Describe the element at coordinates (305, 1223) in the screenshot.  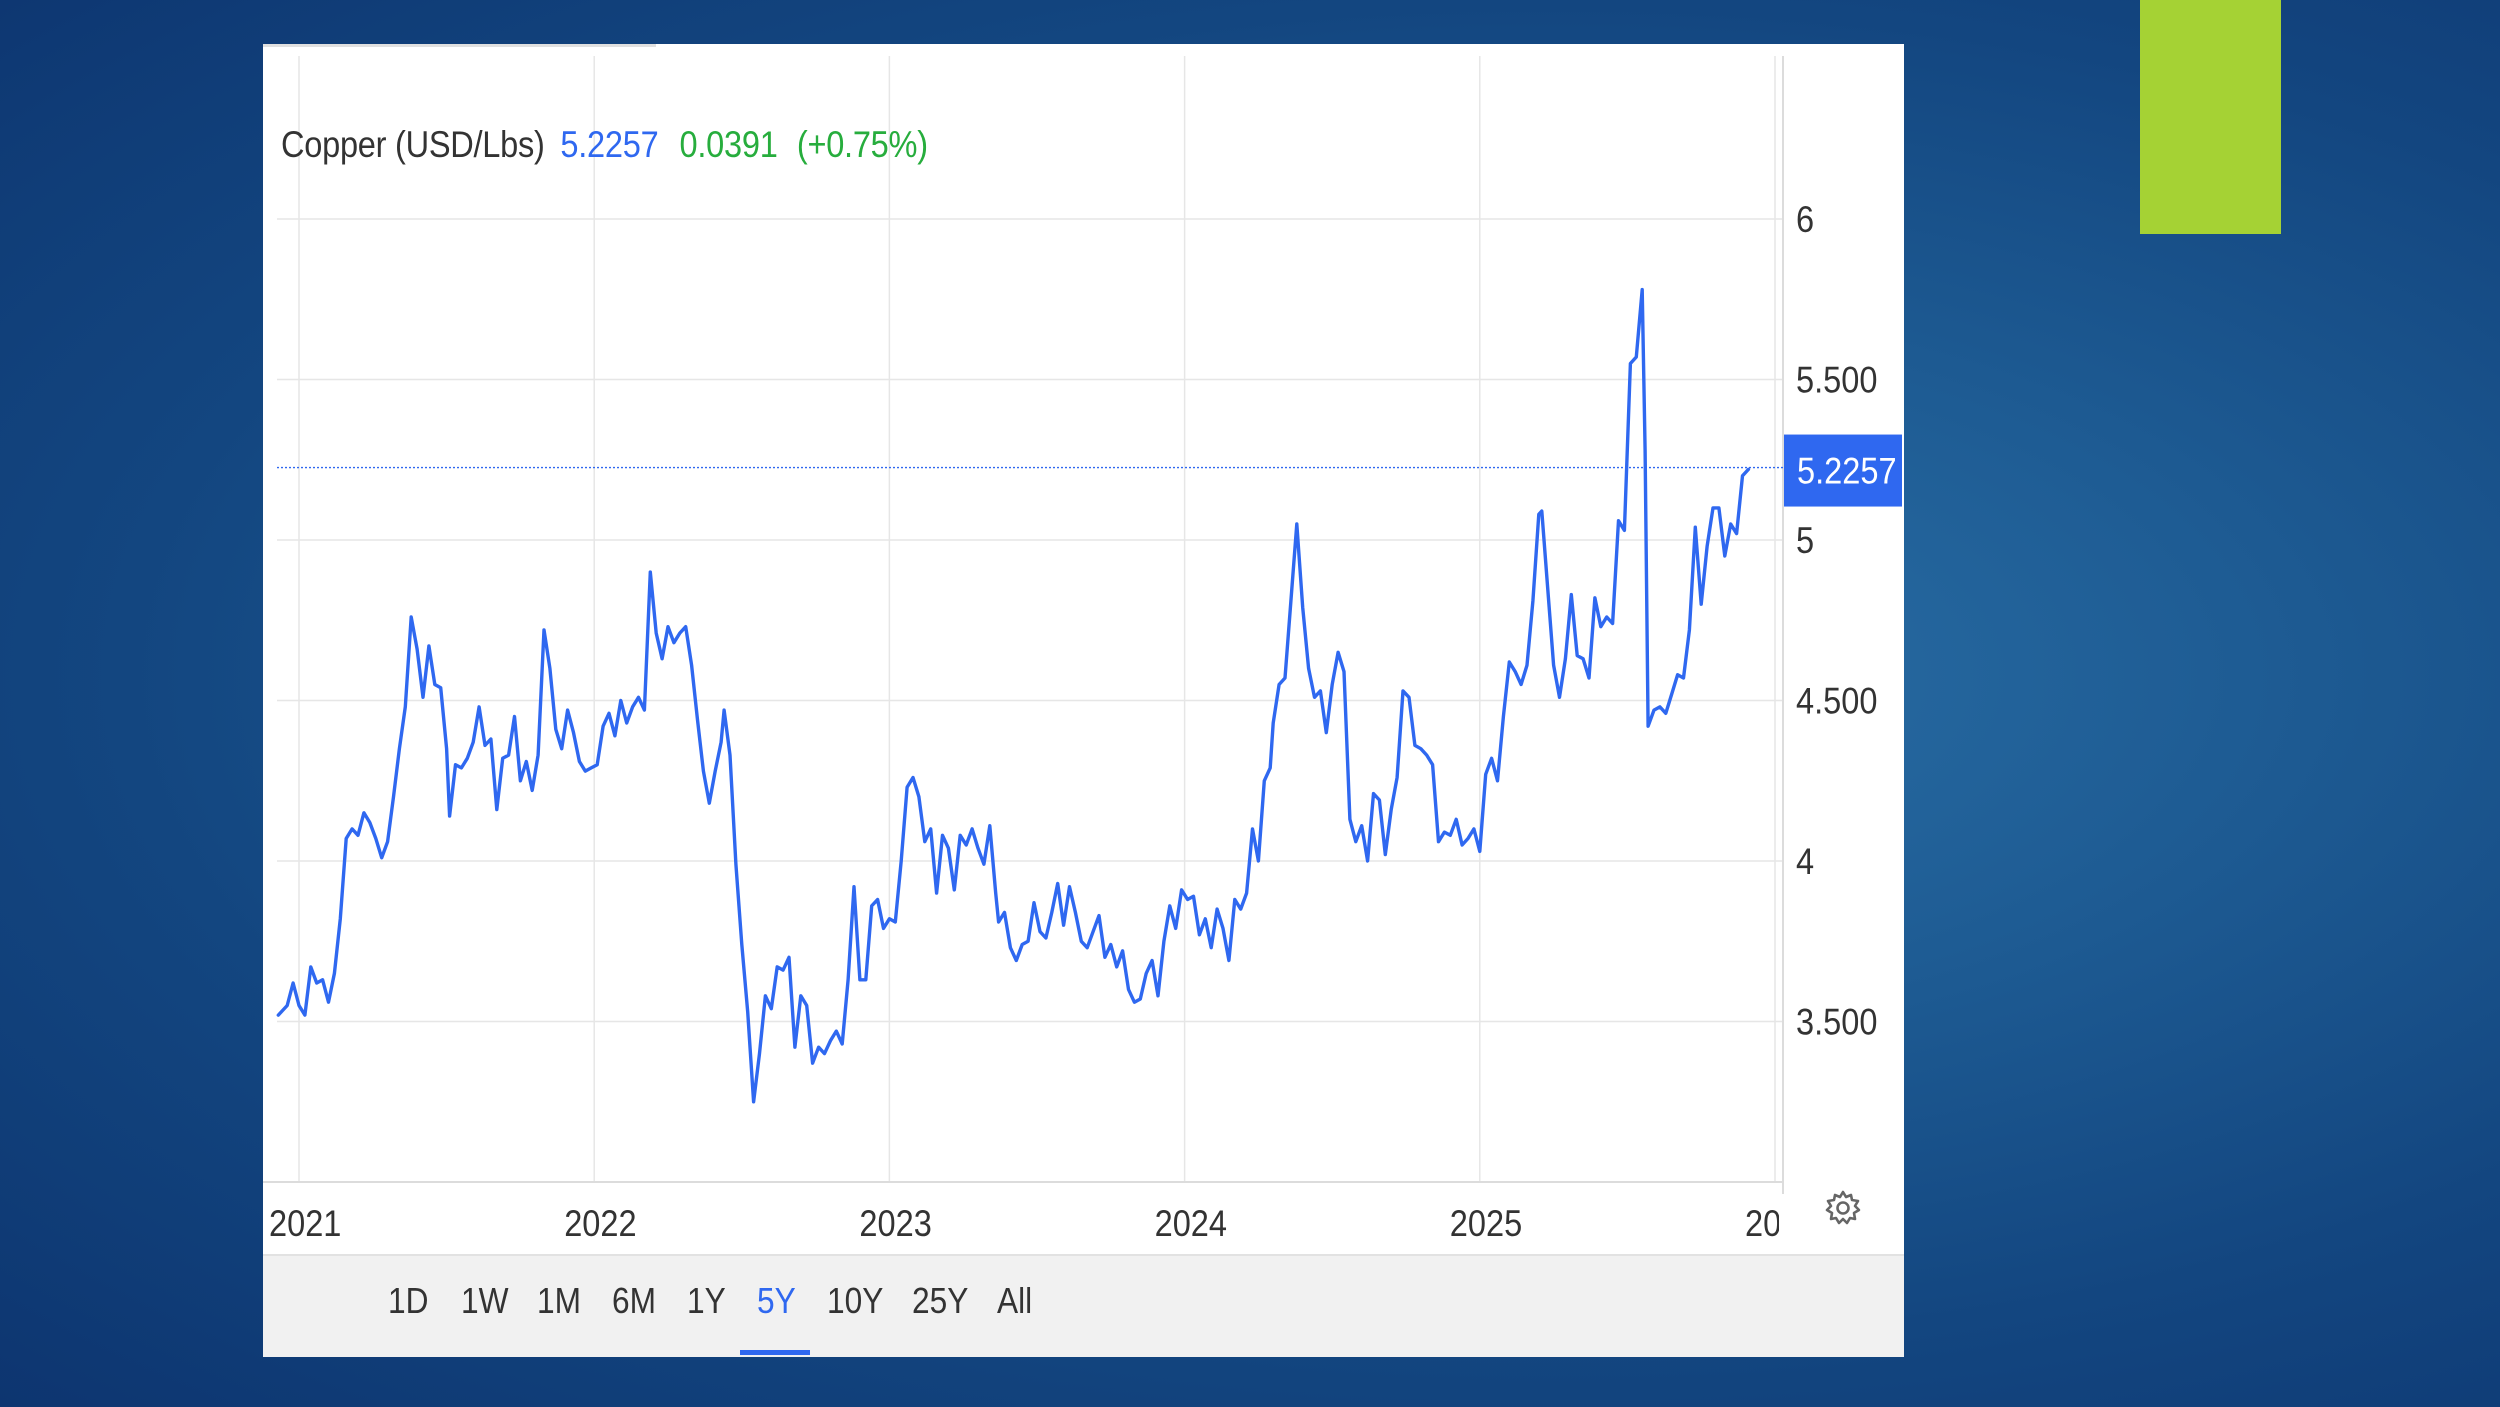
I see `x-tick-label: 2021` at that location.